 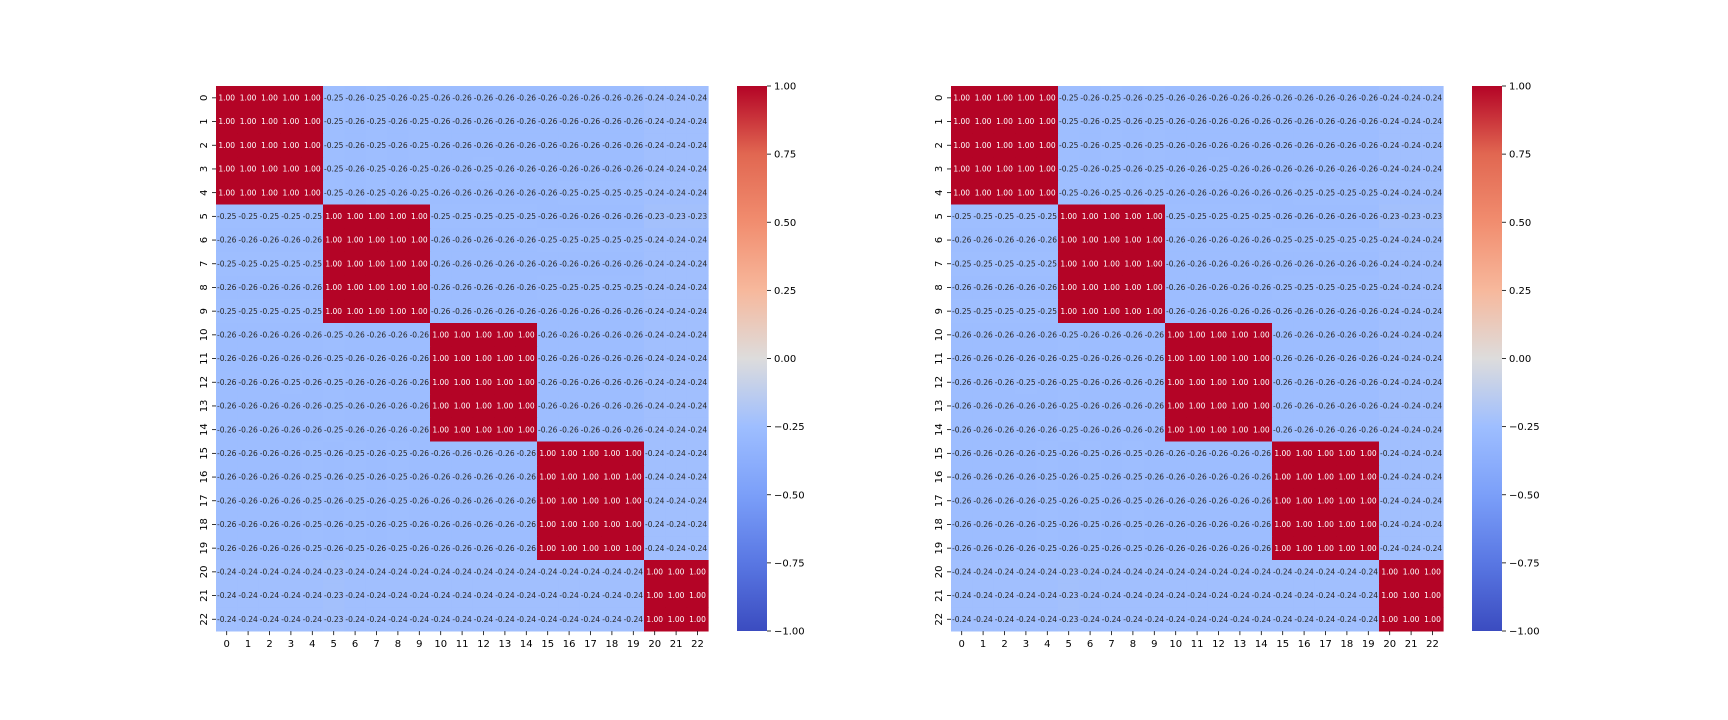 I want to click on cell-value-11-10: 1.00, so click(x=1175, y=358).